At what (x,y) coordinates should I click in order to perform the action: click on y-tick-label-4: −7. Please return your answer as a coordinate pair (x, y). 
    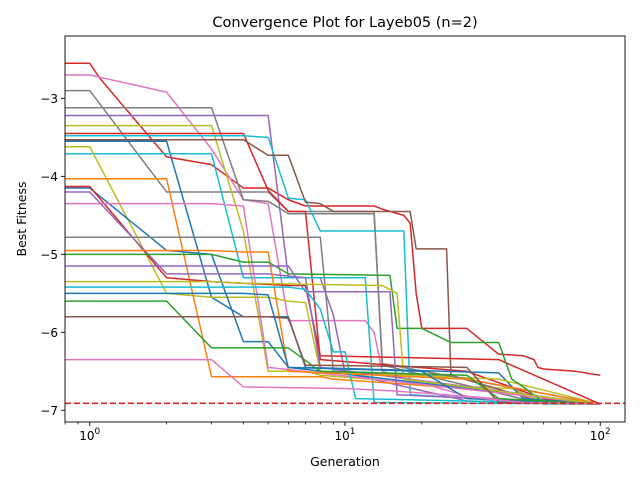
    Looking at the image, I should click on (49, 411).